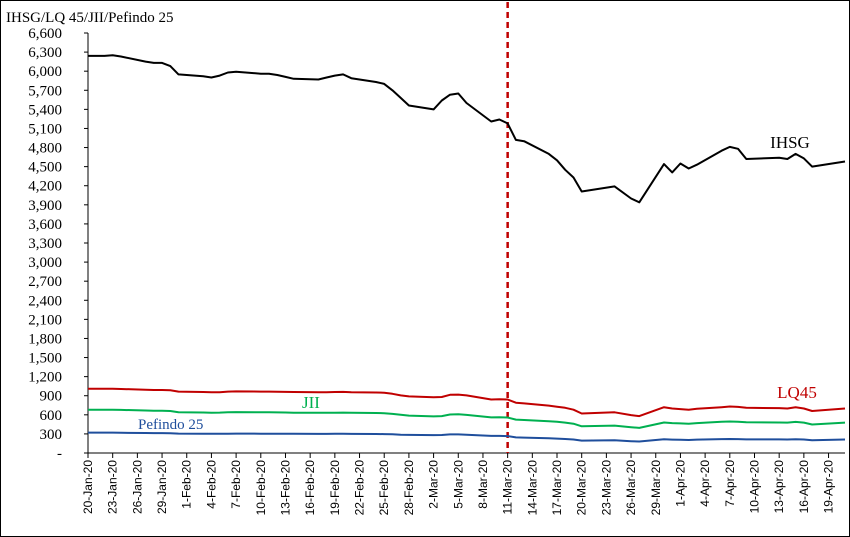 This screenshot has width=850, height=537. What do you see at coordinates (797, 392) in the screenshot?
I see `lq45-label: LQ45` at bounding box center [797, 392].